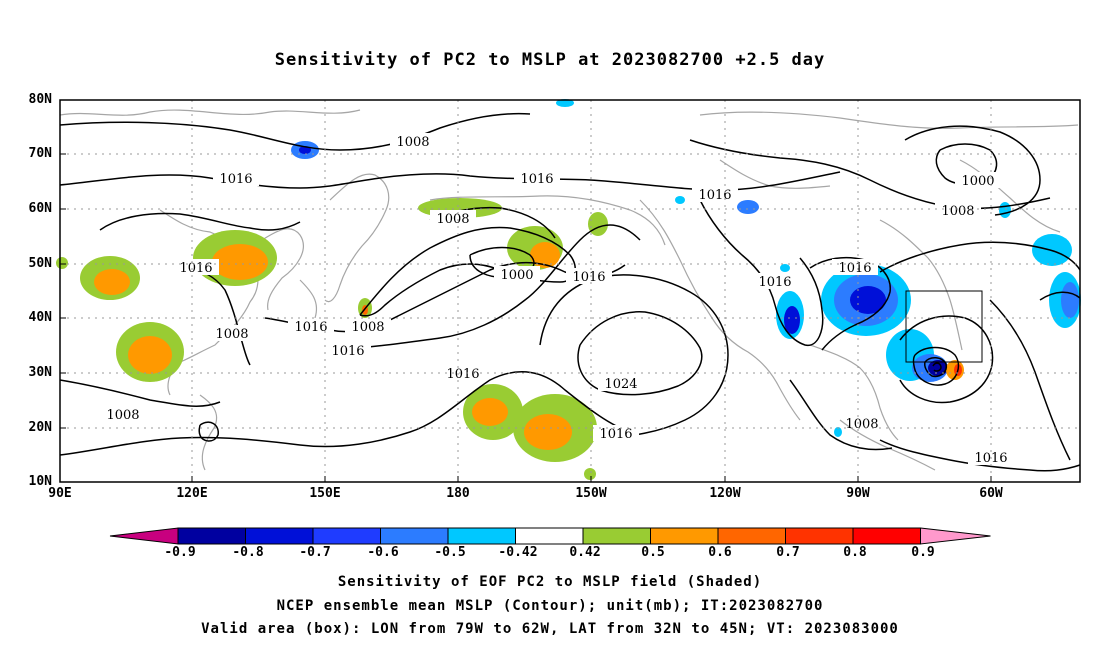  I want to click on contour-label: 1024, so click(620, 384).